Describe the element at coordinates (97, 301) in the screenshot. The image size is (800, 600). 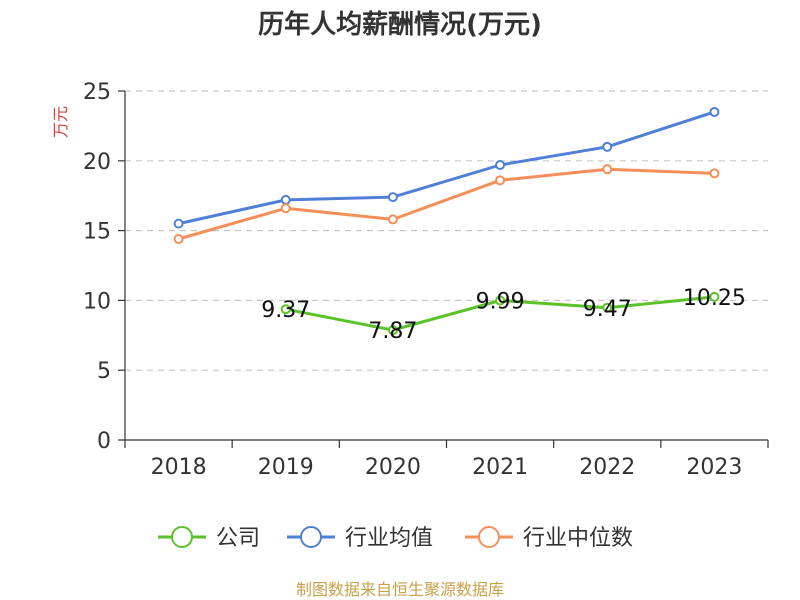
I see `y-tick-label: 10` at that location.